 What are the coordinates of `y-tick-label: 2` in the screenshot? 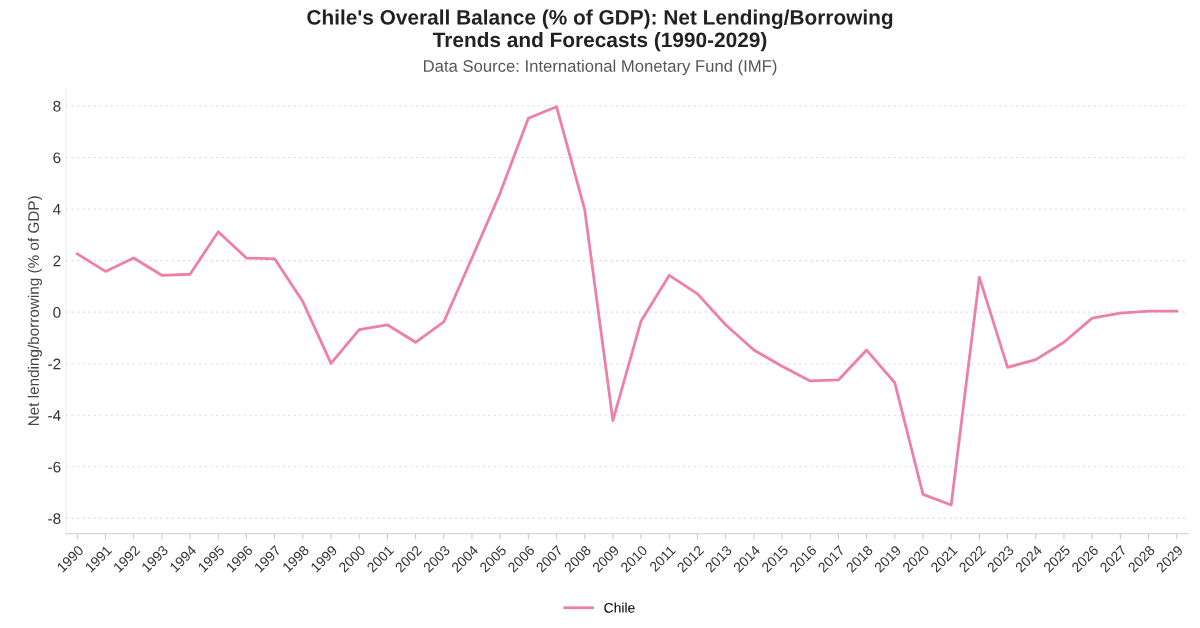 It's located at (57, 261).